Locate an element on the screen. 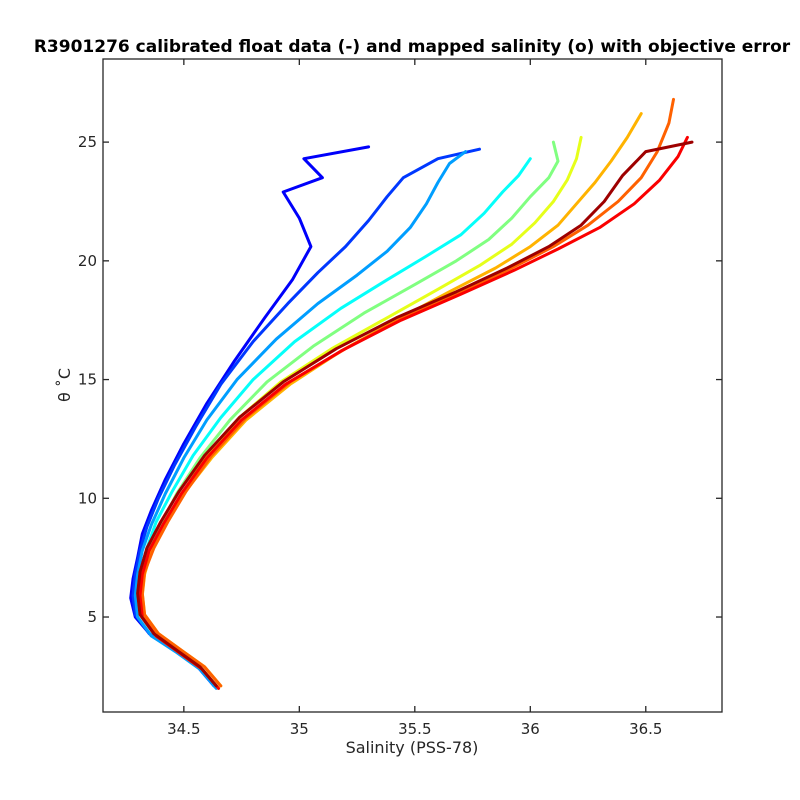  y-axis-label: θ ˚C is located at coordinates (64, 385).